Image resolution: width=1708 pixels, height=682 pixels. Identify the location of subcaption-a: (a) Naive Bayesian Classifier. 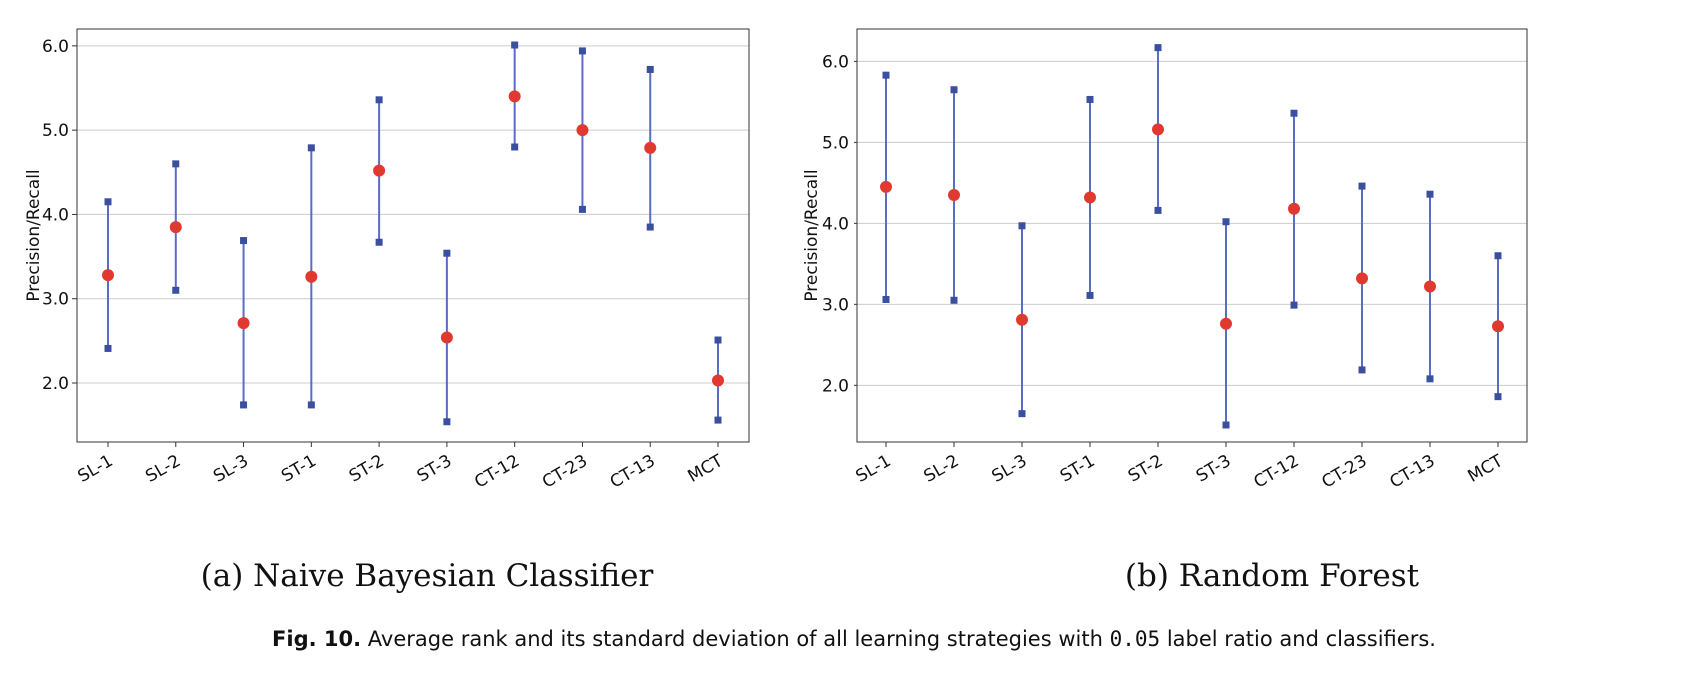
(427, 576).